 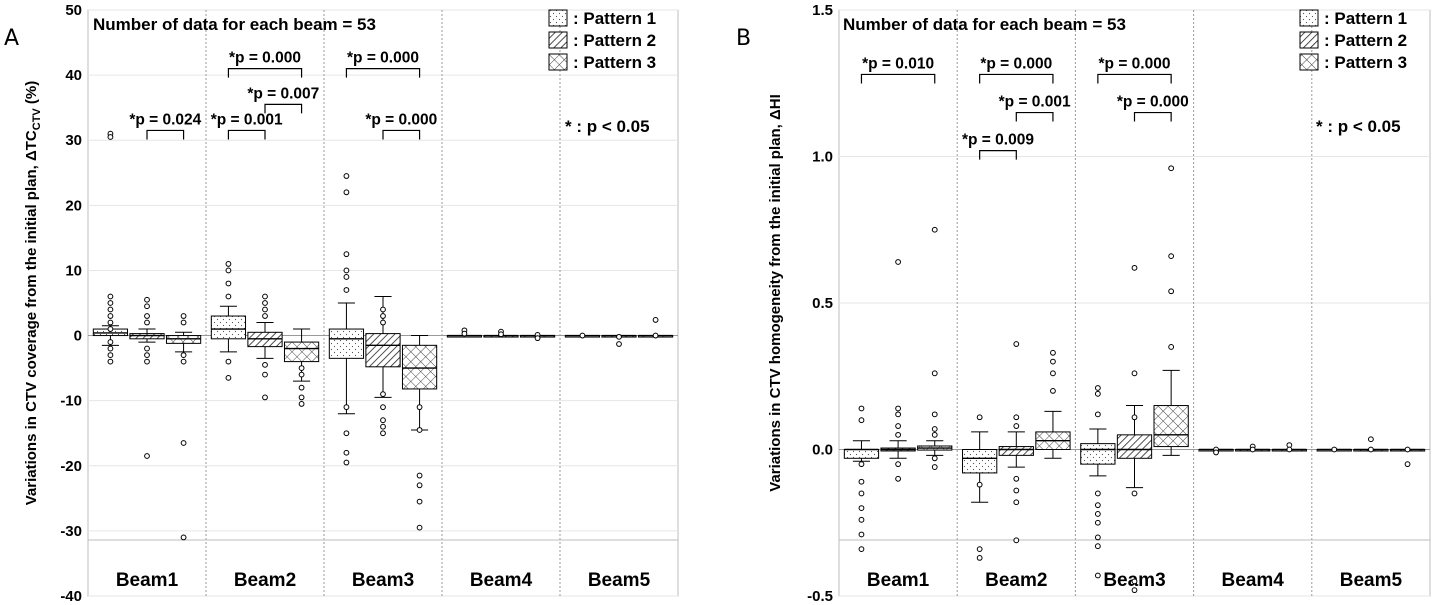 I want to click on y-axis-label-subscript: CTV, so click(x=37, y=119).